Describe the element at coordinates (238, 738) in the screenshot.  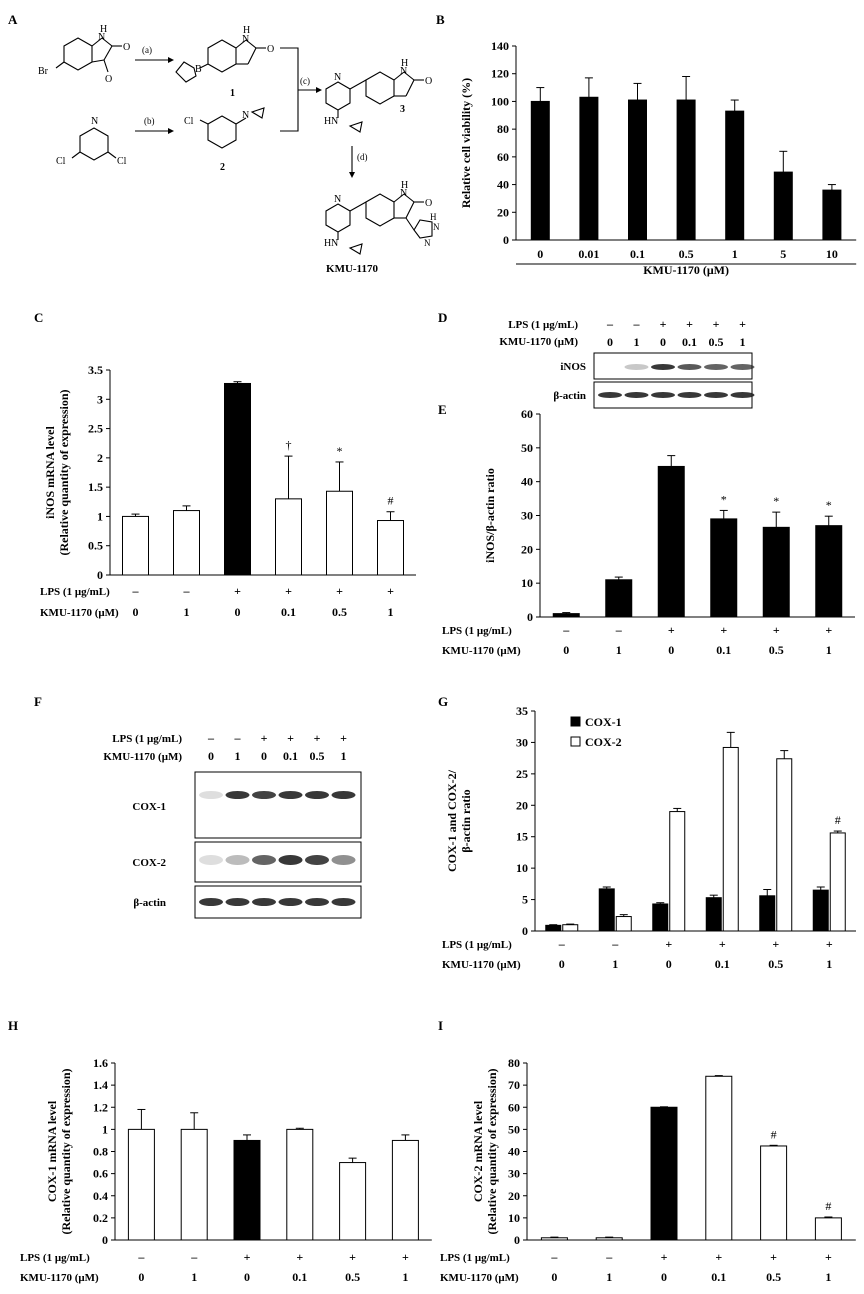
I see `blot-lps-sign: –` at that location.